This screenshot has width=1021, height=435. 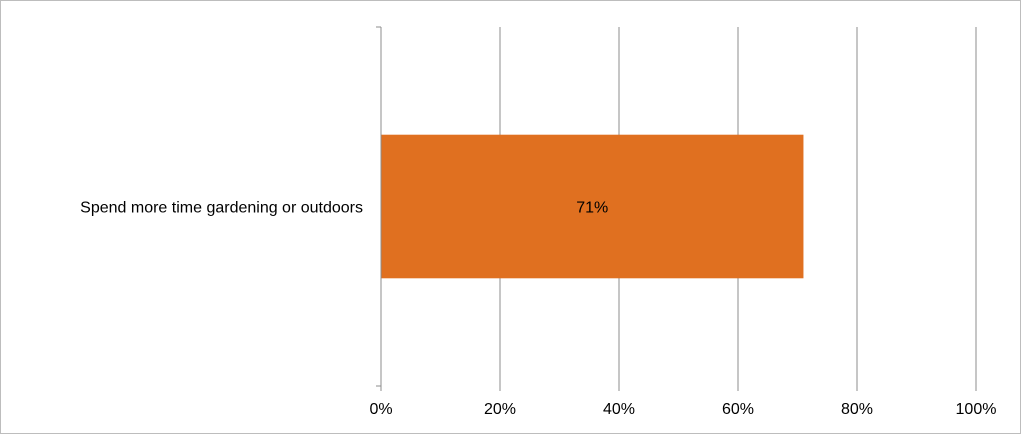 I want to click on x-tick-label-20: 20%, so click(x=500, y=409).